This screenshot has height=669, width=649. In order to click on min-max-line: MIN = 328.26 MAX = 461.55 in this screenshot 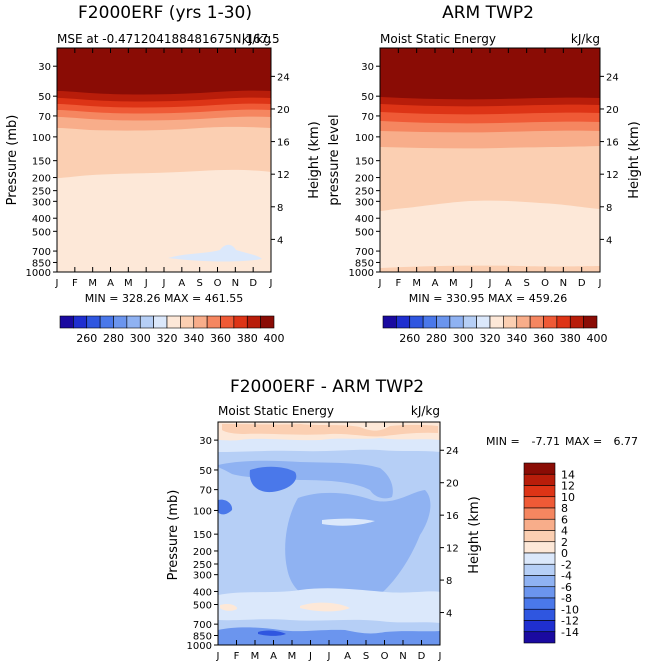, I will do `click(164, 298)`.